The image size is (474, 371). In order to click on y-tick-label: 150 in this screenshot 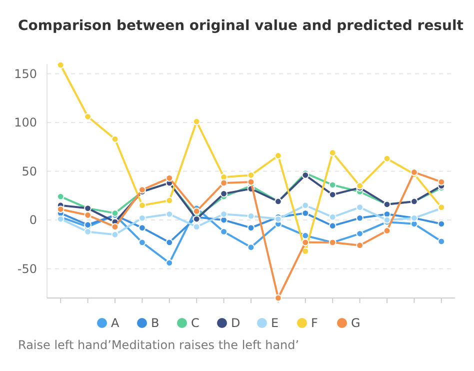, I will do `click(25, 73)`.